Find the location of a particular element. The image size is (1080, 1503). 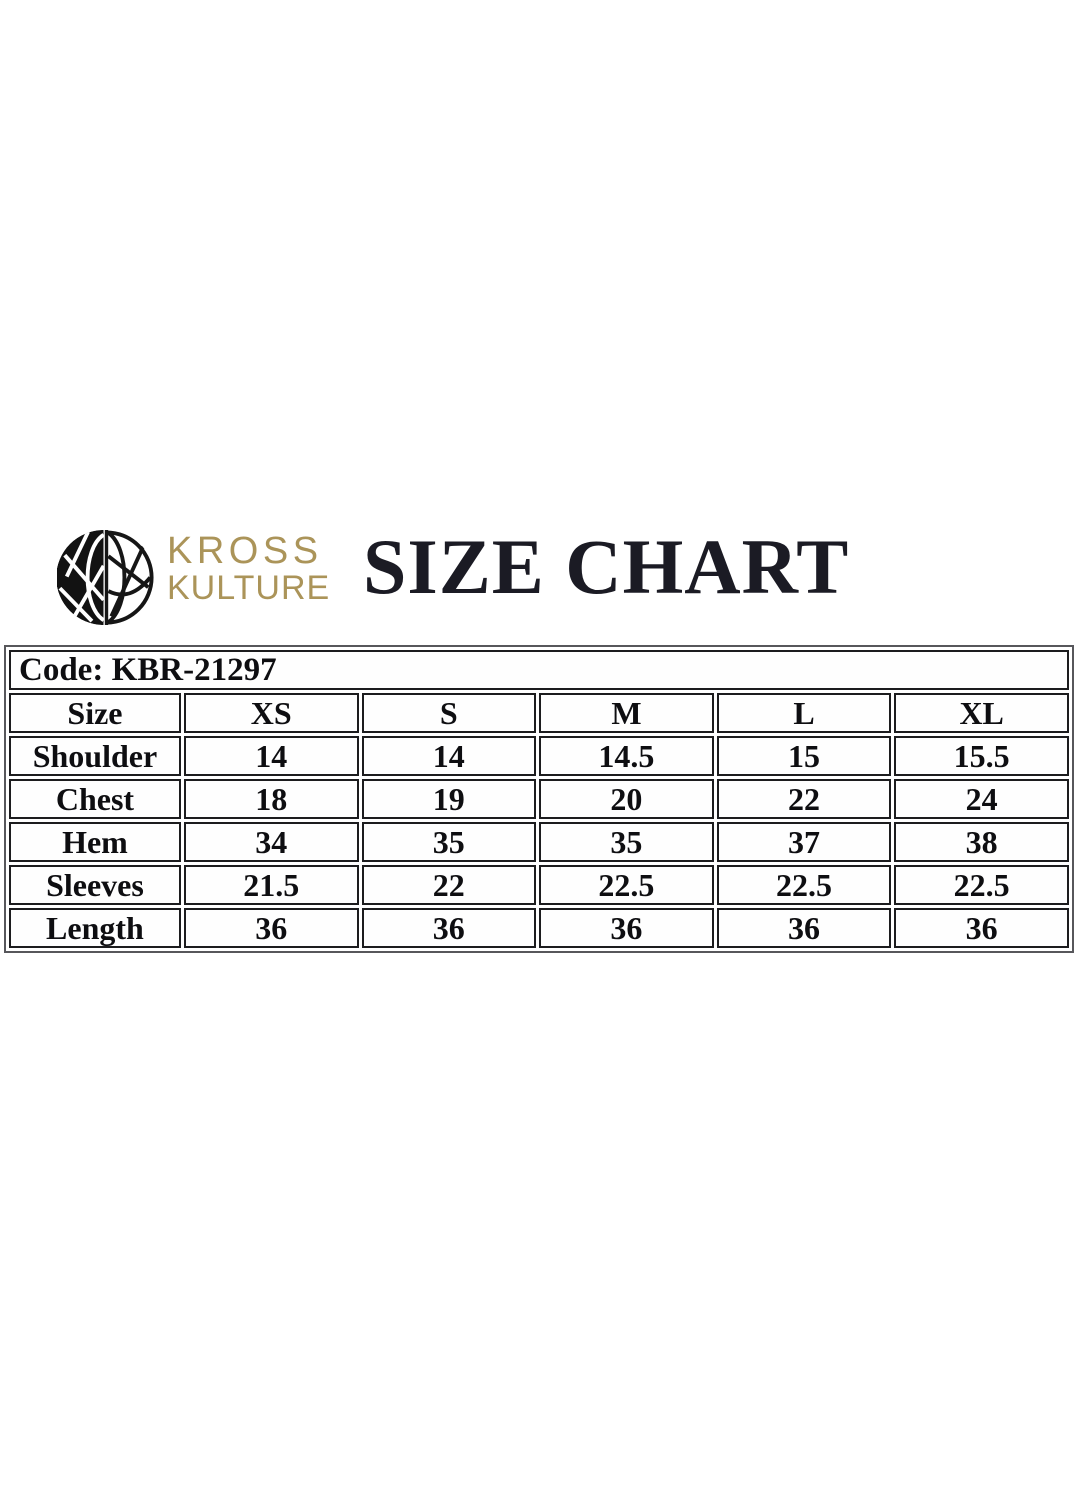

page-title: SIZE CHART is located at coordinates (606, 566).